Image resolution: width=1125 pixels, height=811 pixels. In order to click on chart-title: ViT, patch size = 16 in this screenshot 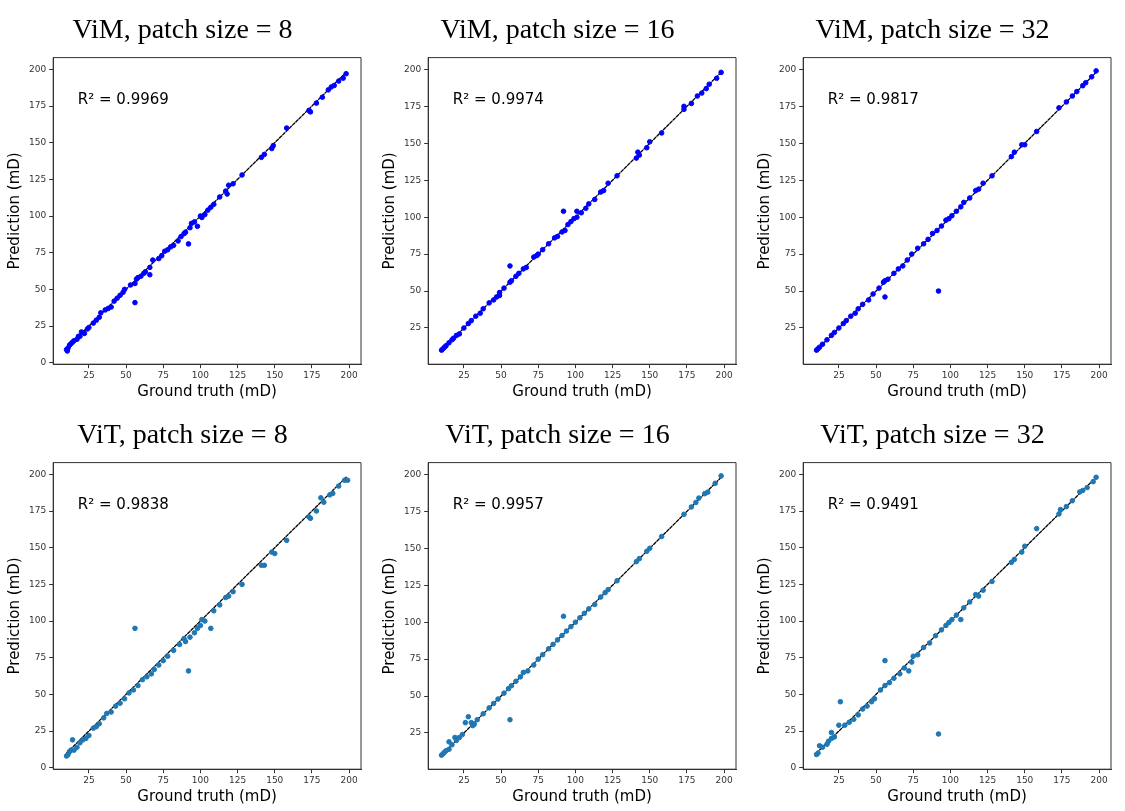, I will do `click(557, 434)`.